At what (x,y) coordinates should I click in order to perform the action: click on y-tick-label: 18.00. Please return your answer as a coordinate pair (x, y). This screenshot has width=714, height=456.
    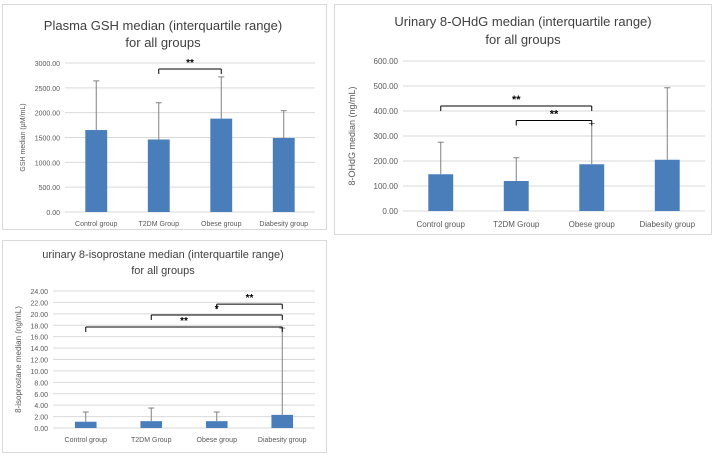
    Looking at the image, I should click on (39, 326).